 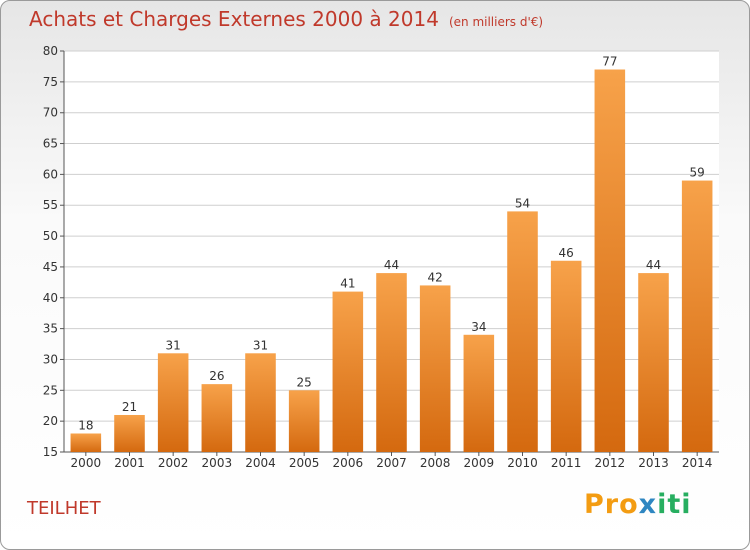 What do you see at coordinates (86, 463) in the screenshot?
I see `x-tick-label: 2000` at bounding box center [86, 463].